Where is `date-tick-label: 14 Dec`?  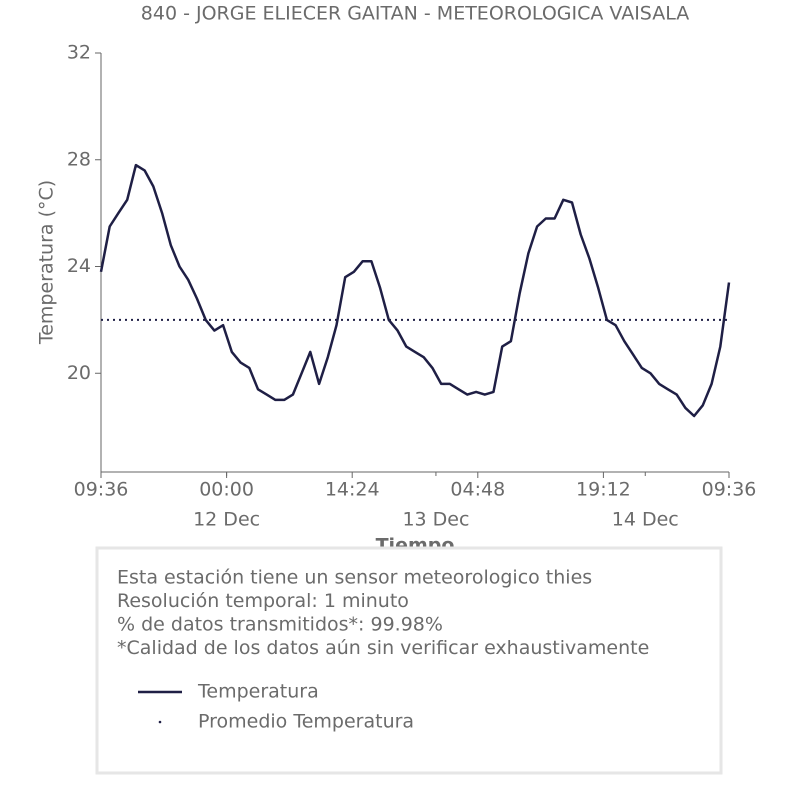 date-tick-label: 14 Dec is located at coordinates (645, 520).